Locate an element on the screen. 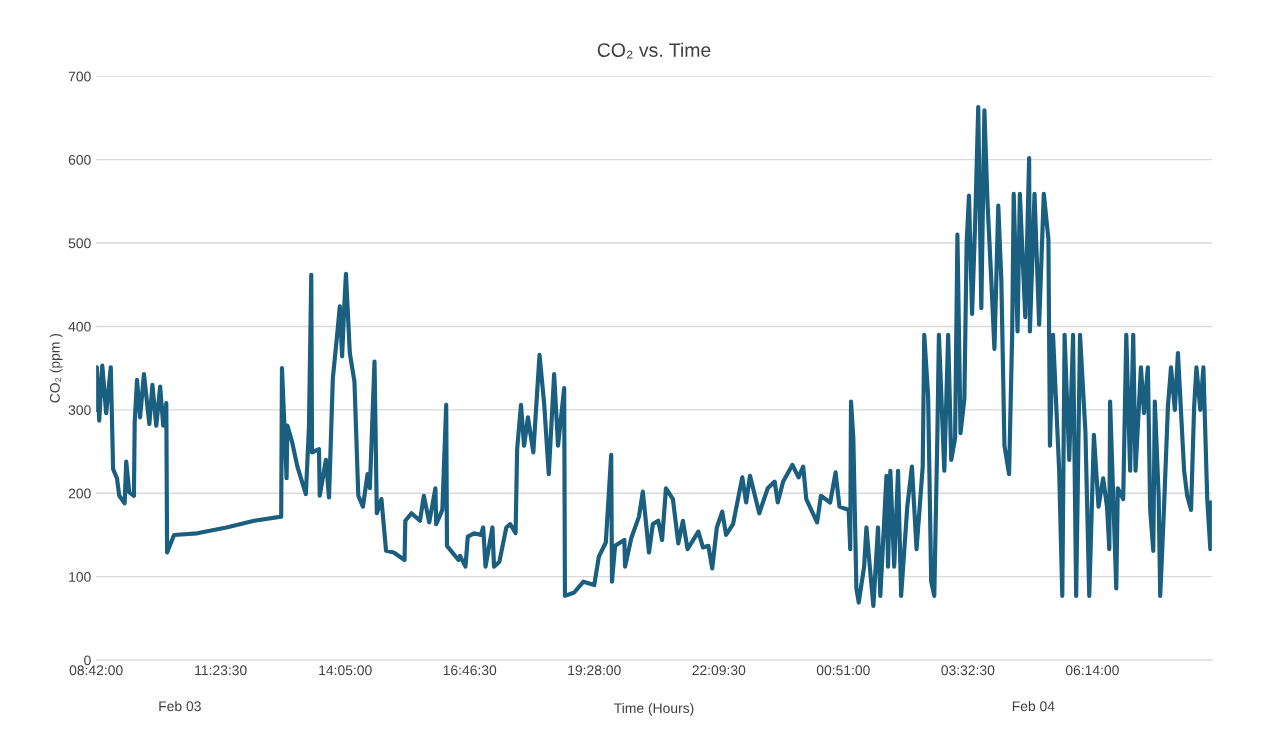 The width and height of the screenshot is (1265, 740). y-tick-label: 700 is located at coordinates (79, 76).